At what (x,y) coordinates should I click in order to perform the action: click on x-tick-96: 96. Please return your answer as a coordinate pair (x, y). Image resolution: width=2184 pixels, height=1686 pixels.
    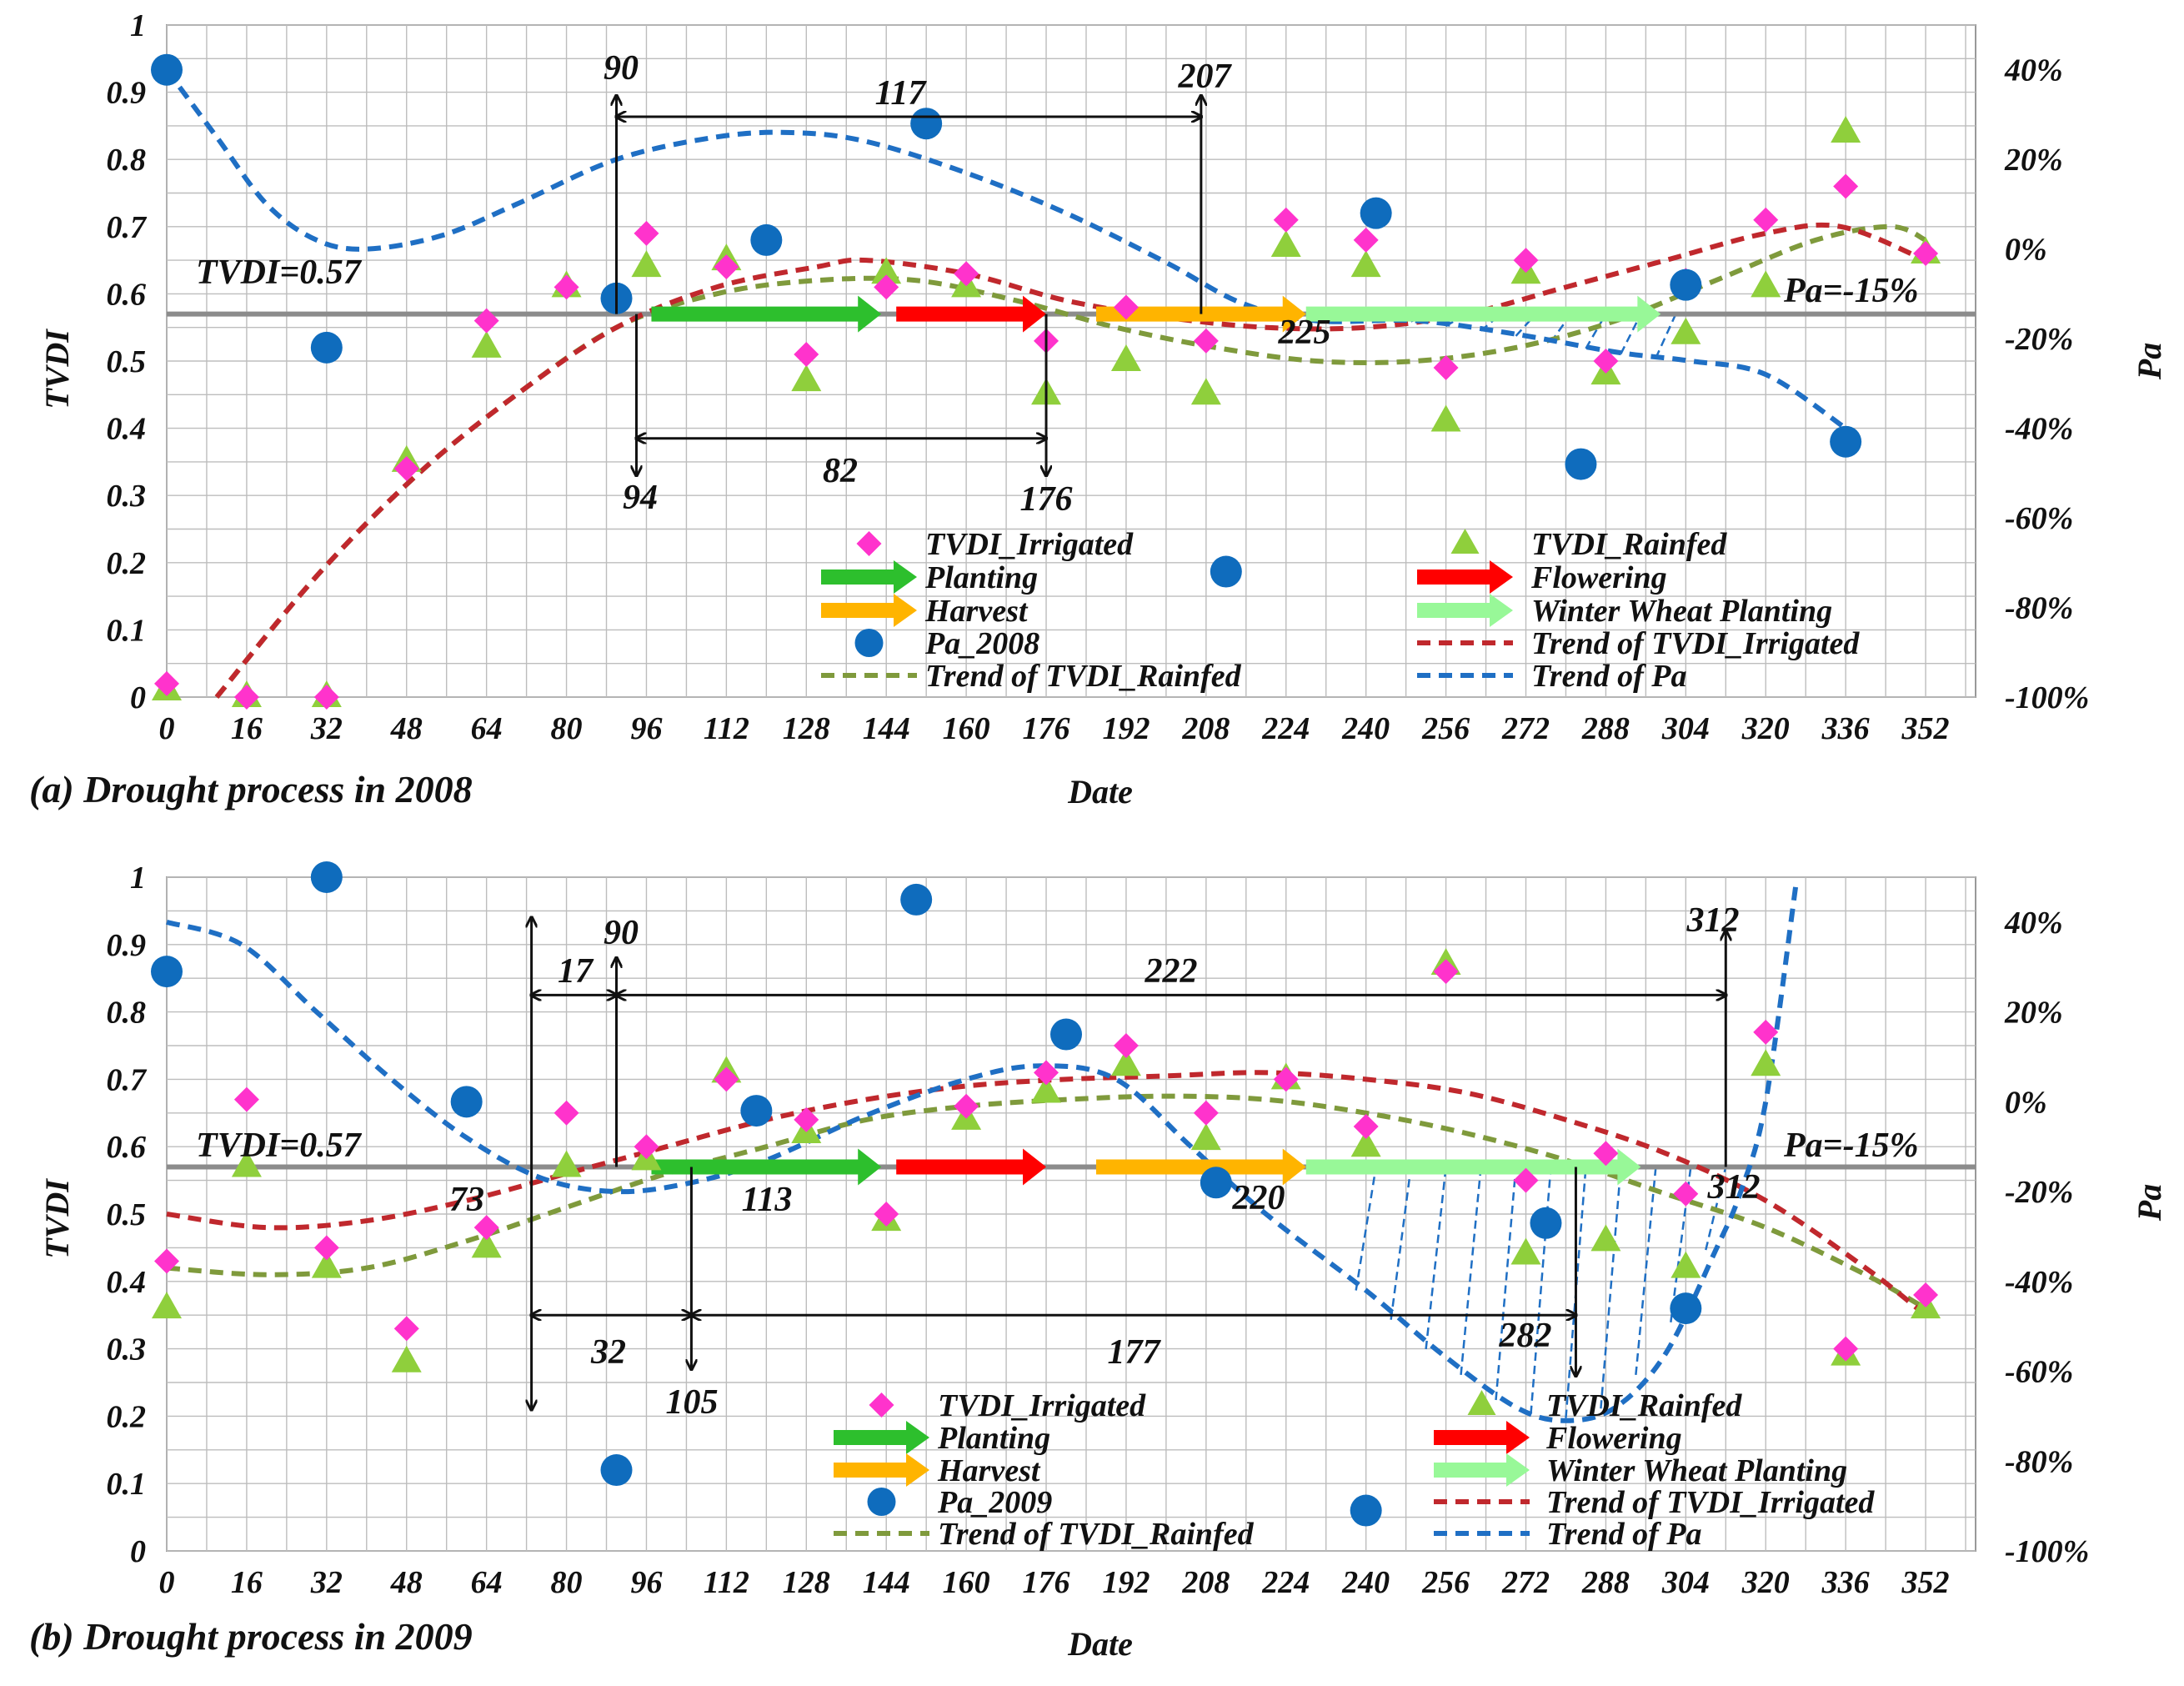
    Looking at the image, I should click on (646, 729).